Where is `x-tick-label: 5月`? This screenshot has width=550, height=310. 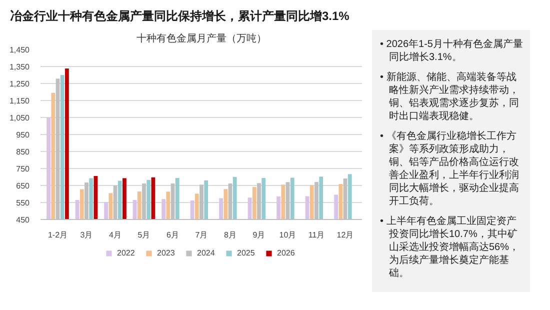 x-tick-label: 5月 is located at coordinates (144, 235).